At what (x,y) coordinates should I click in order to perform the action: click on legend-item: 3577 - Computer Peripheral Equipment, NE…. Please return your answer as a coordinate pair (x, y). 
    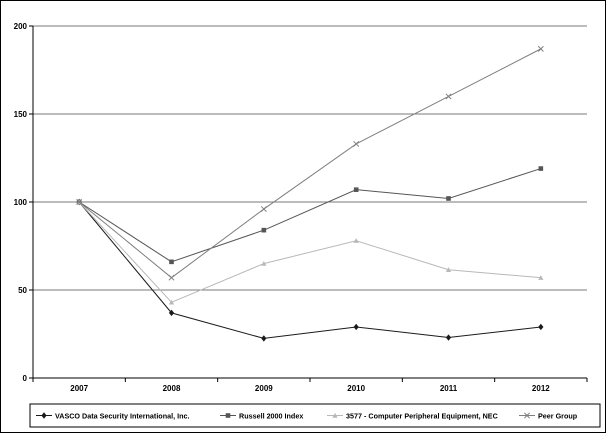
    Looking at the image, I should click on (412, 416).